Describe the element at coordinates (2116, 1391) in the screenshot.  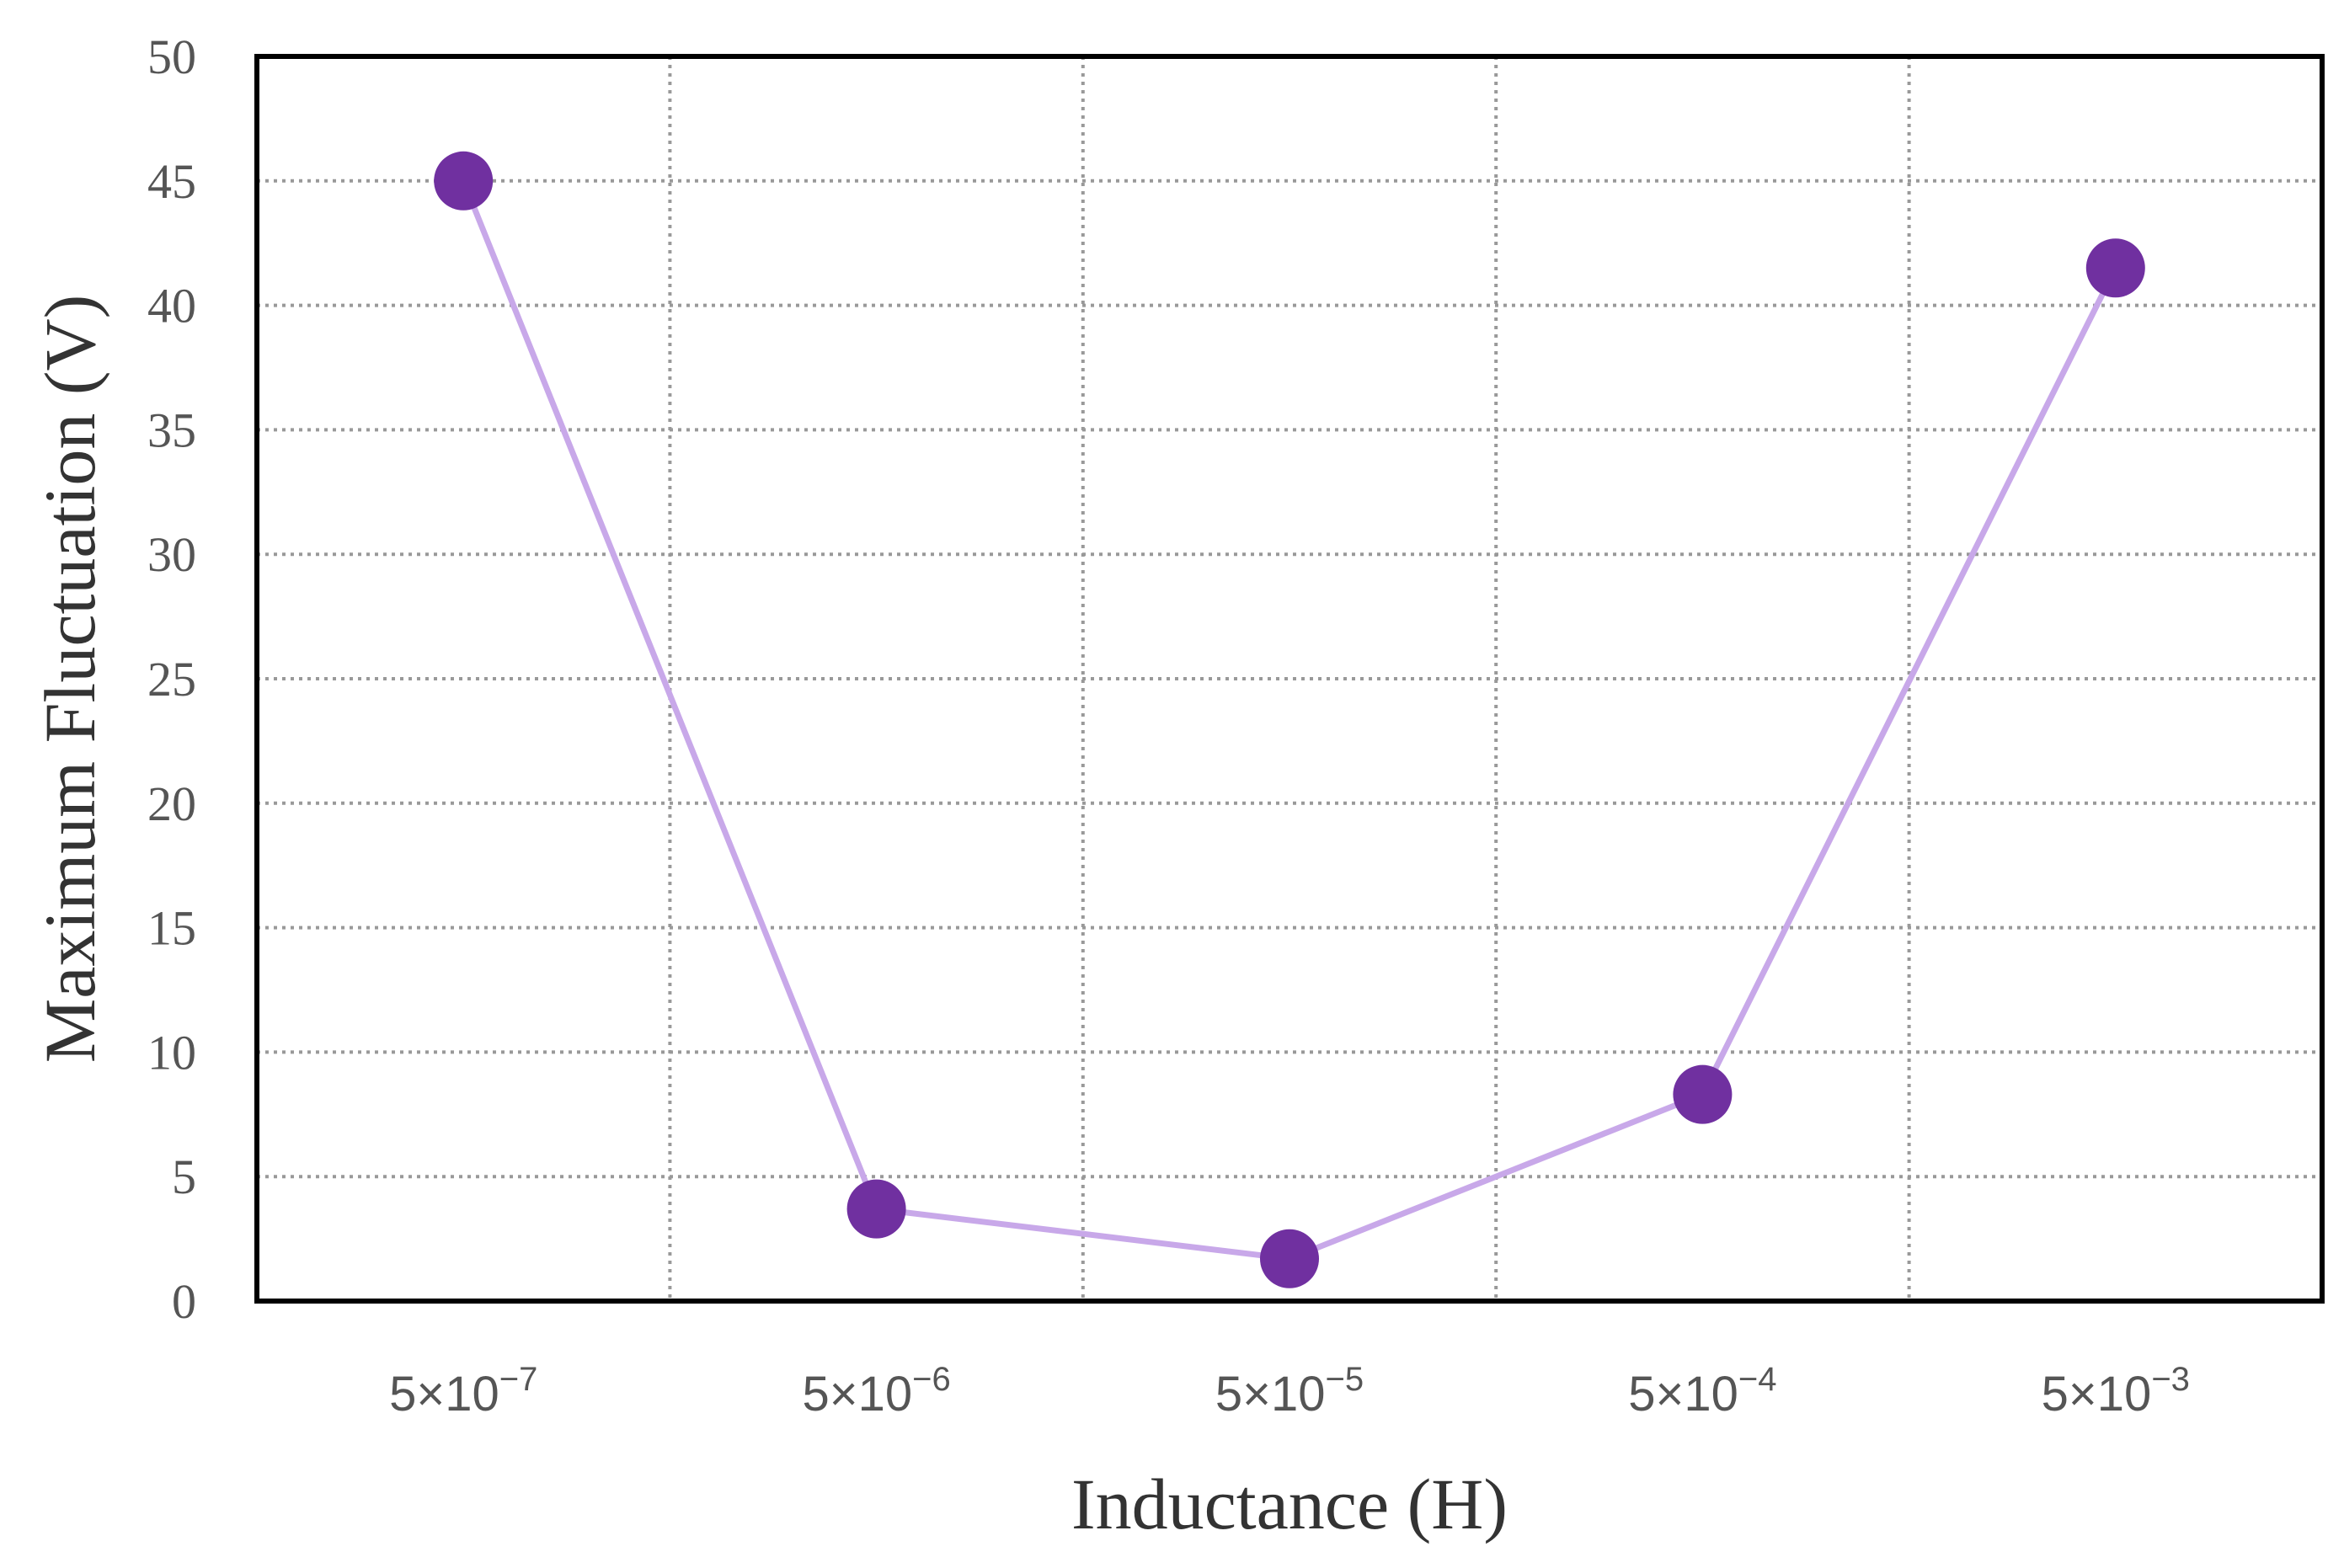
I see `x-tick-label: 5×10⁻³` at that location.